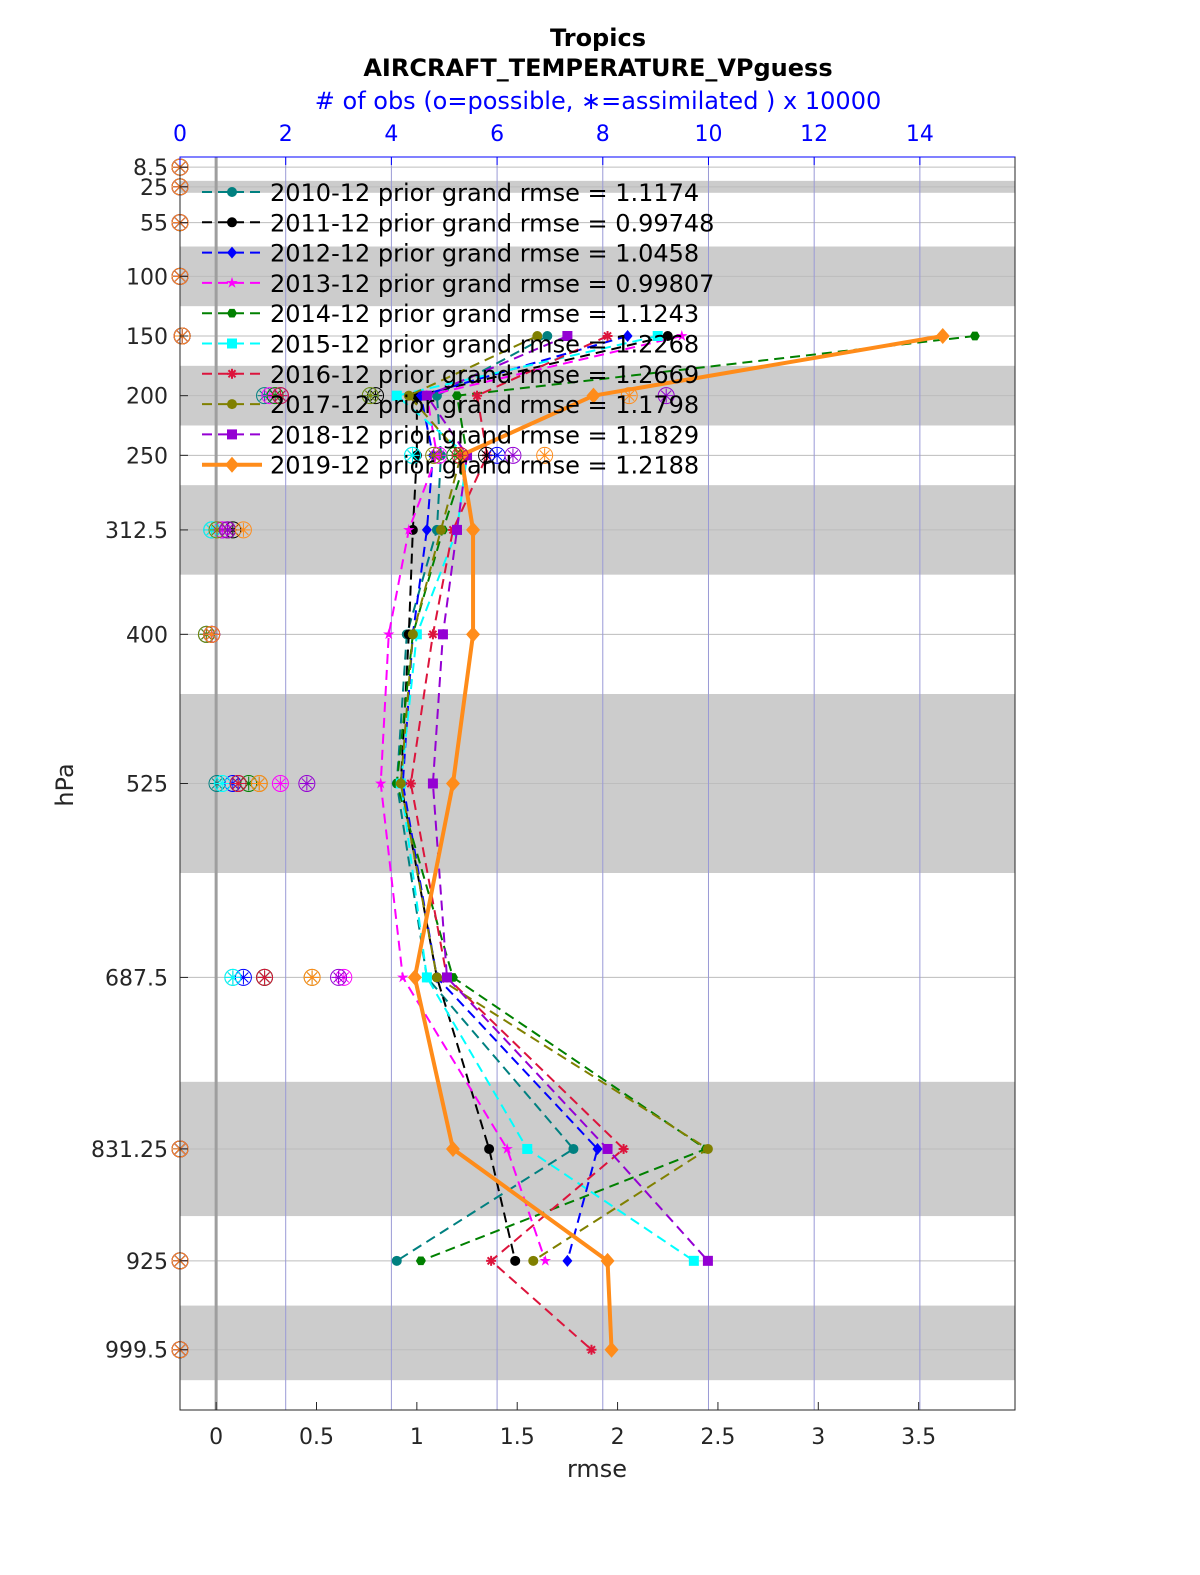  I want to click on top-tick-label-0: 0, so click(180, 134).